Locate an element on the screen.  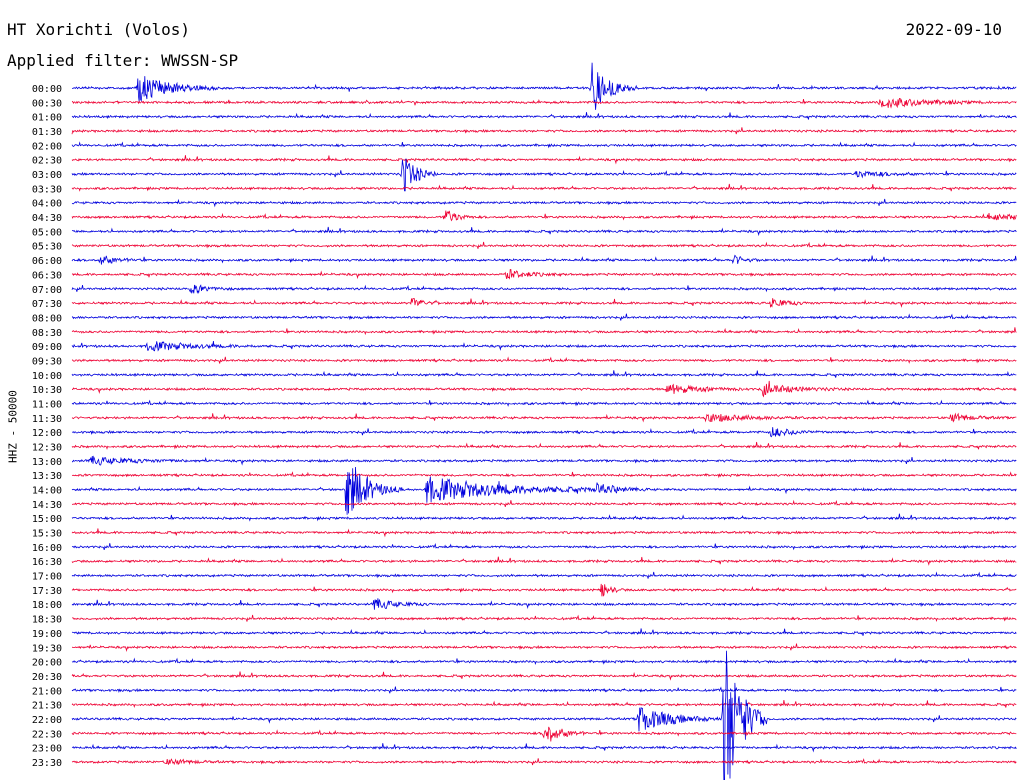
trace-2030 is located at coordinates (544, 676).